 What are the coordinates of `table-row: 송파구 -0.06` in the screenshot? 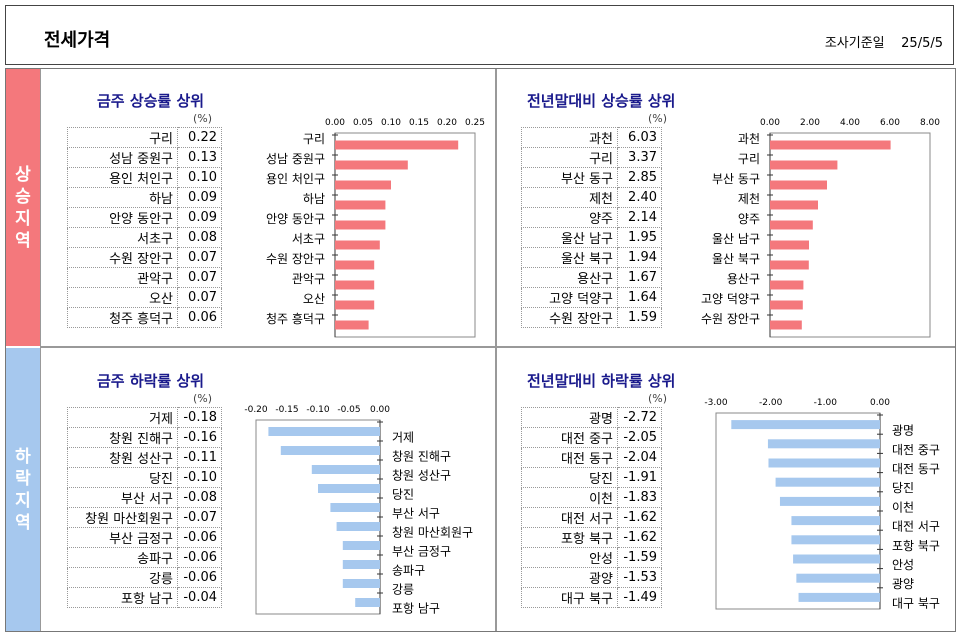 It's located at (144, 557).